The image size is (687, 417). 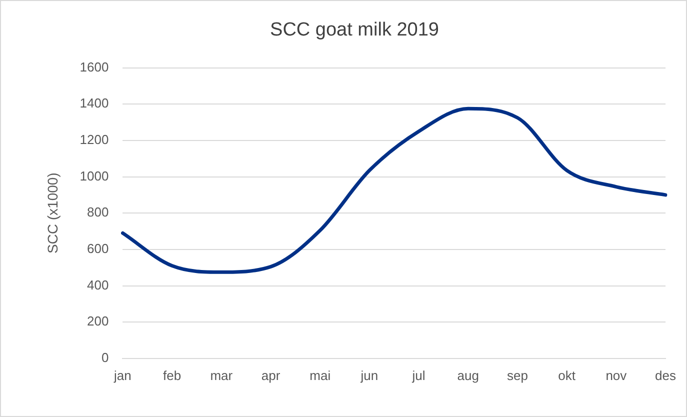 What do you see at coordinates (665, 375) in the screenshot?
I see `x-tick-label: des` at bounding box center [665, 375].